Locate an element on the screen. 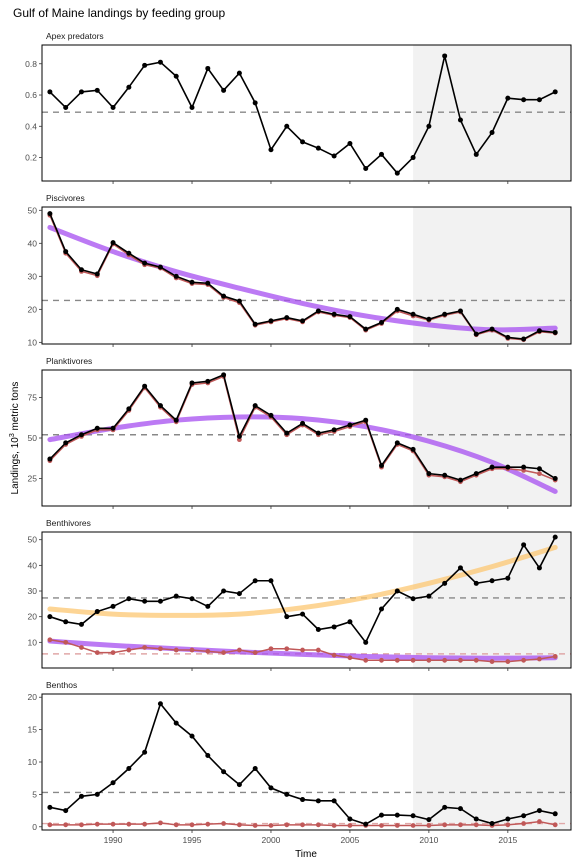 This screenshot has width=576, height=864. x-tick-label: 2005 is located at coordinates (349, 840).